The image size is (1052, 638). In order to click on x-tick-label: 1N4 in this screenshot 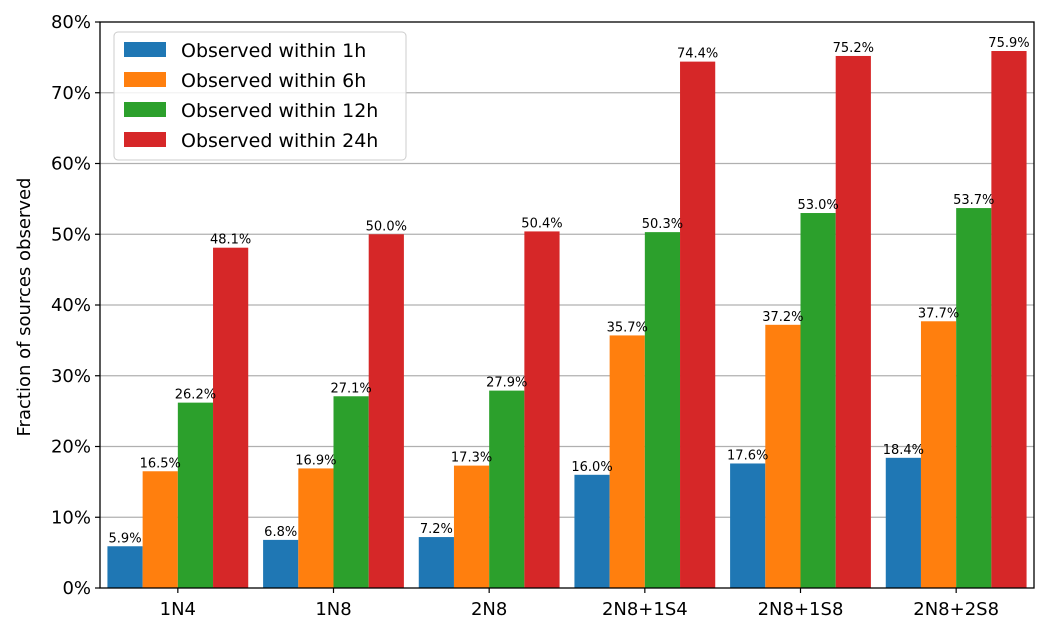, I will do `click(178, 609)`.